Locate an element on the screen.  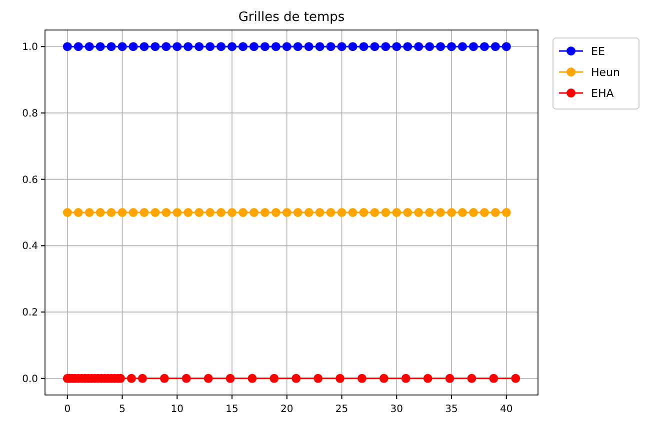
x-tick-label: 35 is located at coordinates (451, 409).